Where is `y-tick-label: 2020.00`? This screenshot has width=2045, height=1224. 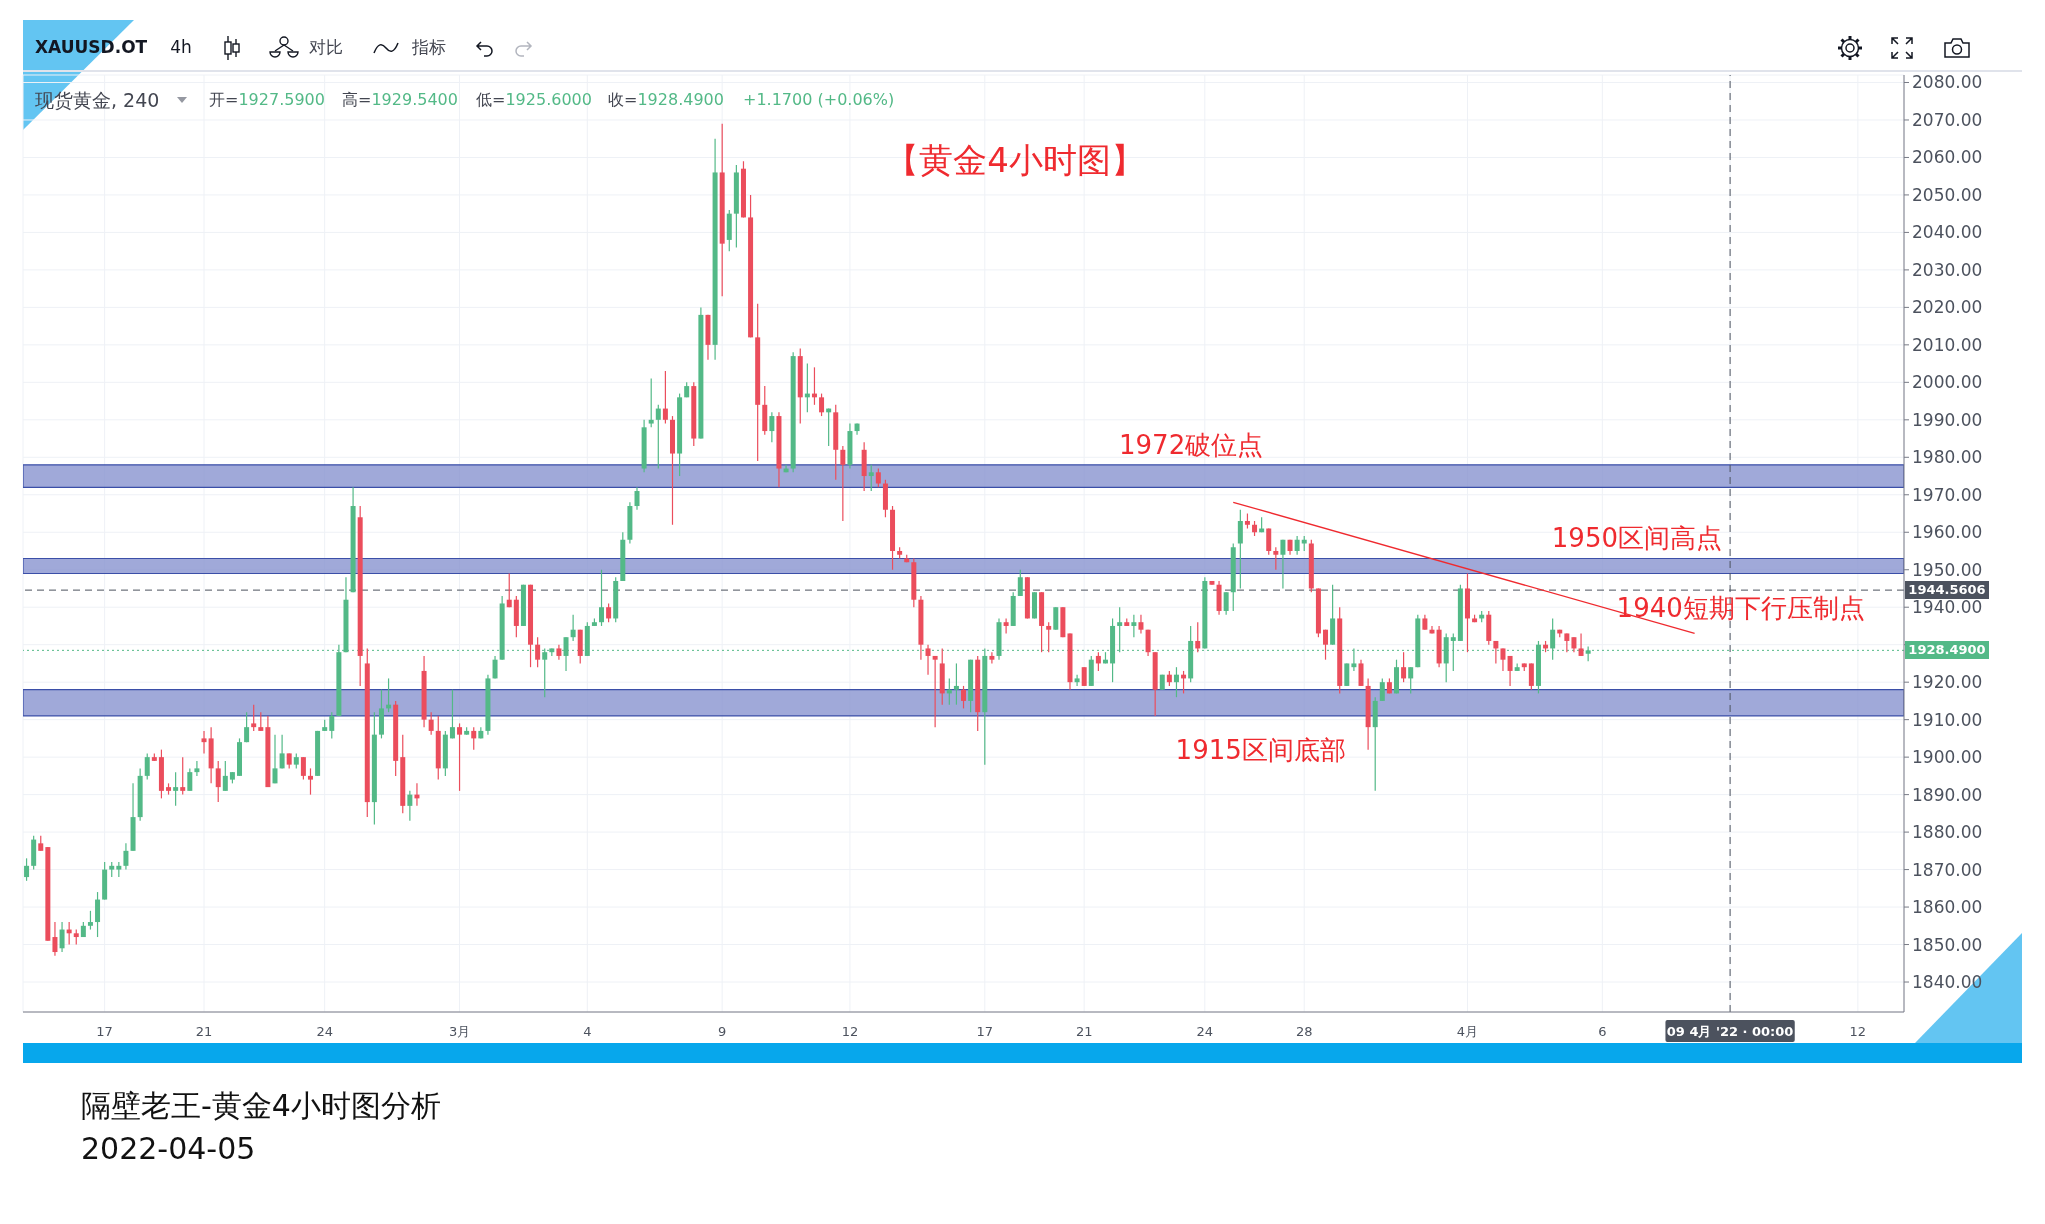 y-tick-label: 2020.00 is located at coordinates (1947, 307).